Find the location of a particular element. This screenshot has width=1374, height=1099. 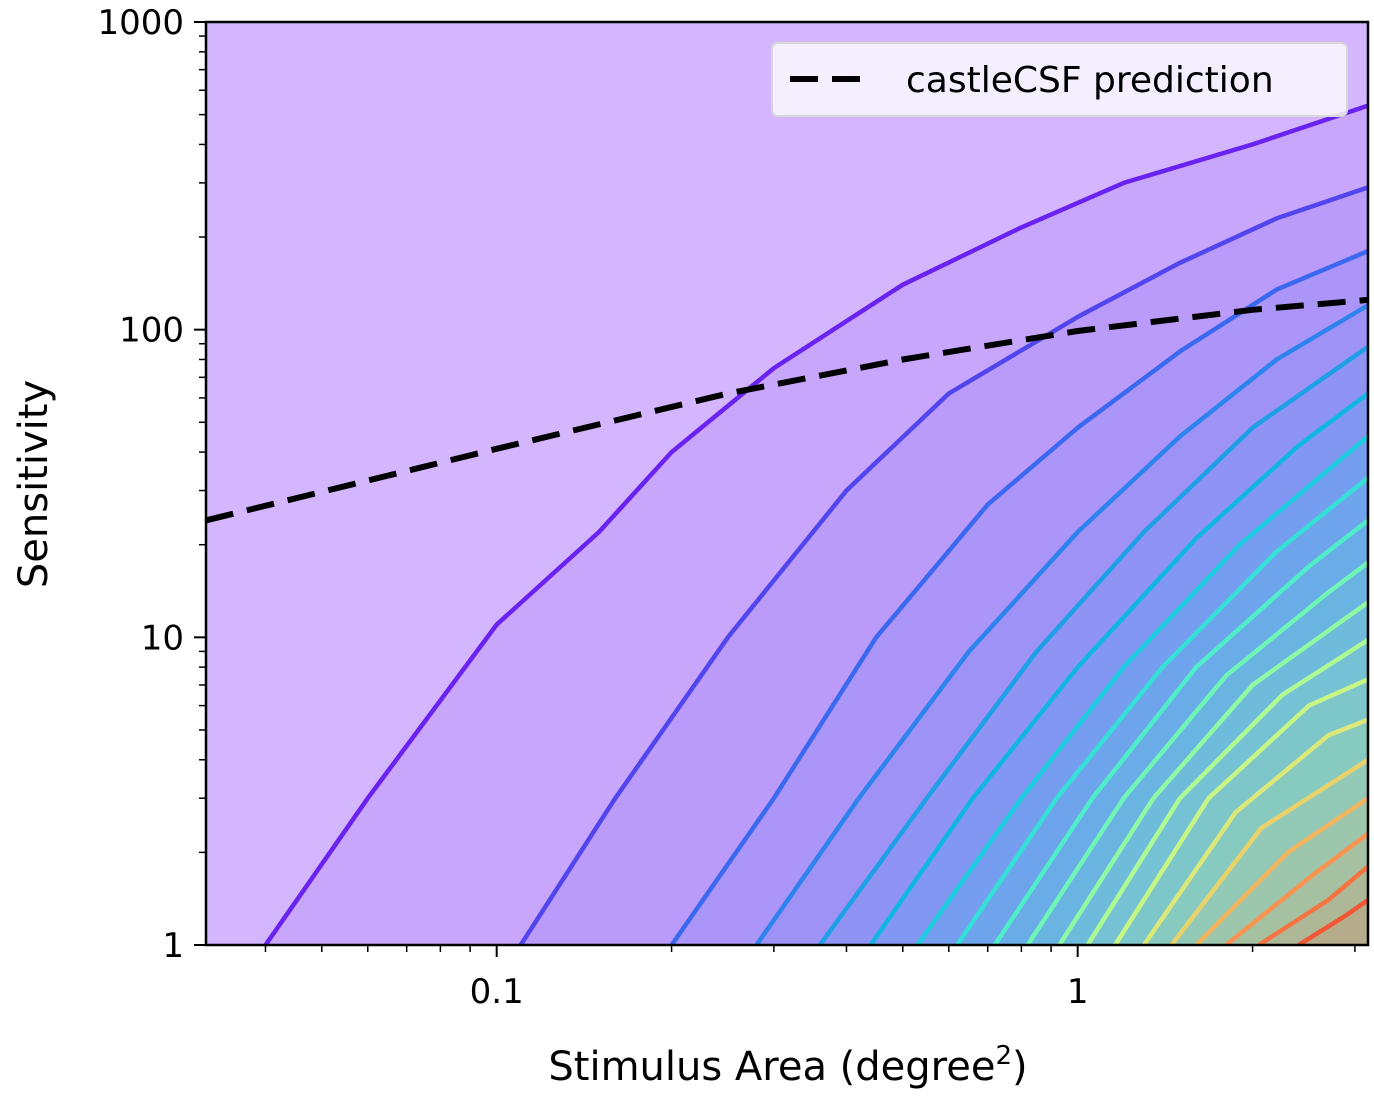

x-axis-title-main: Stimulus Area (degree is located at coordinates (771, 1067).